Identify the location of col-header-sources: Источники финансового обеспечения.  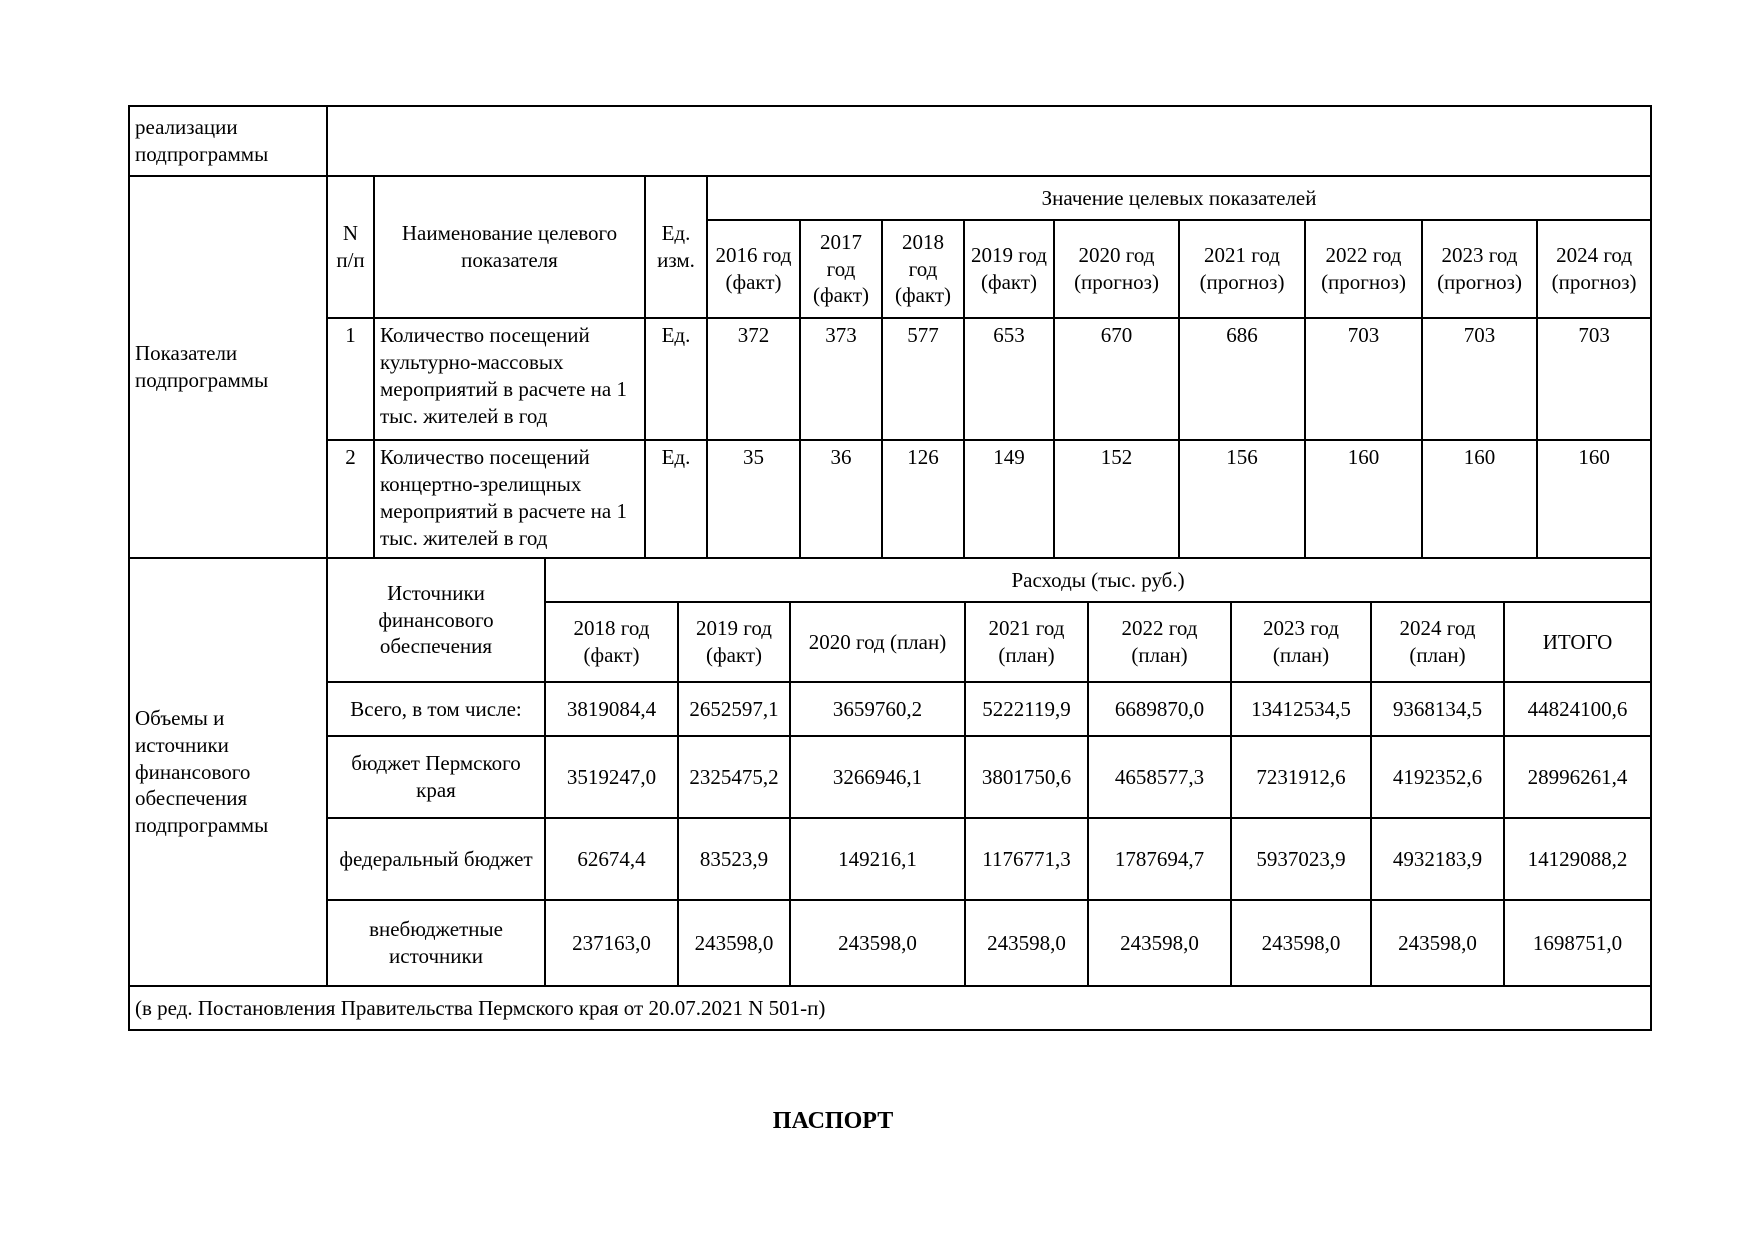
(436, 620).